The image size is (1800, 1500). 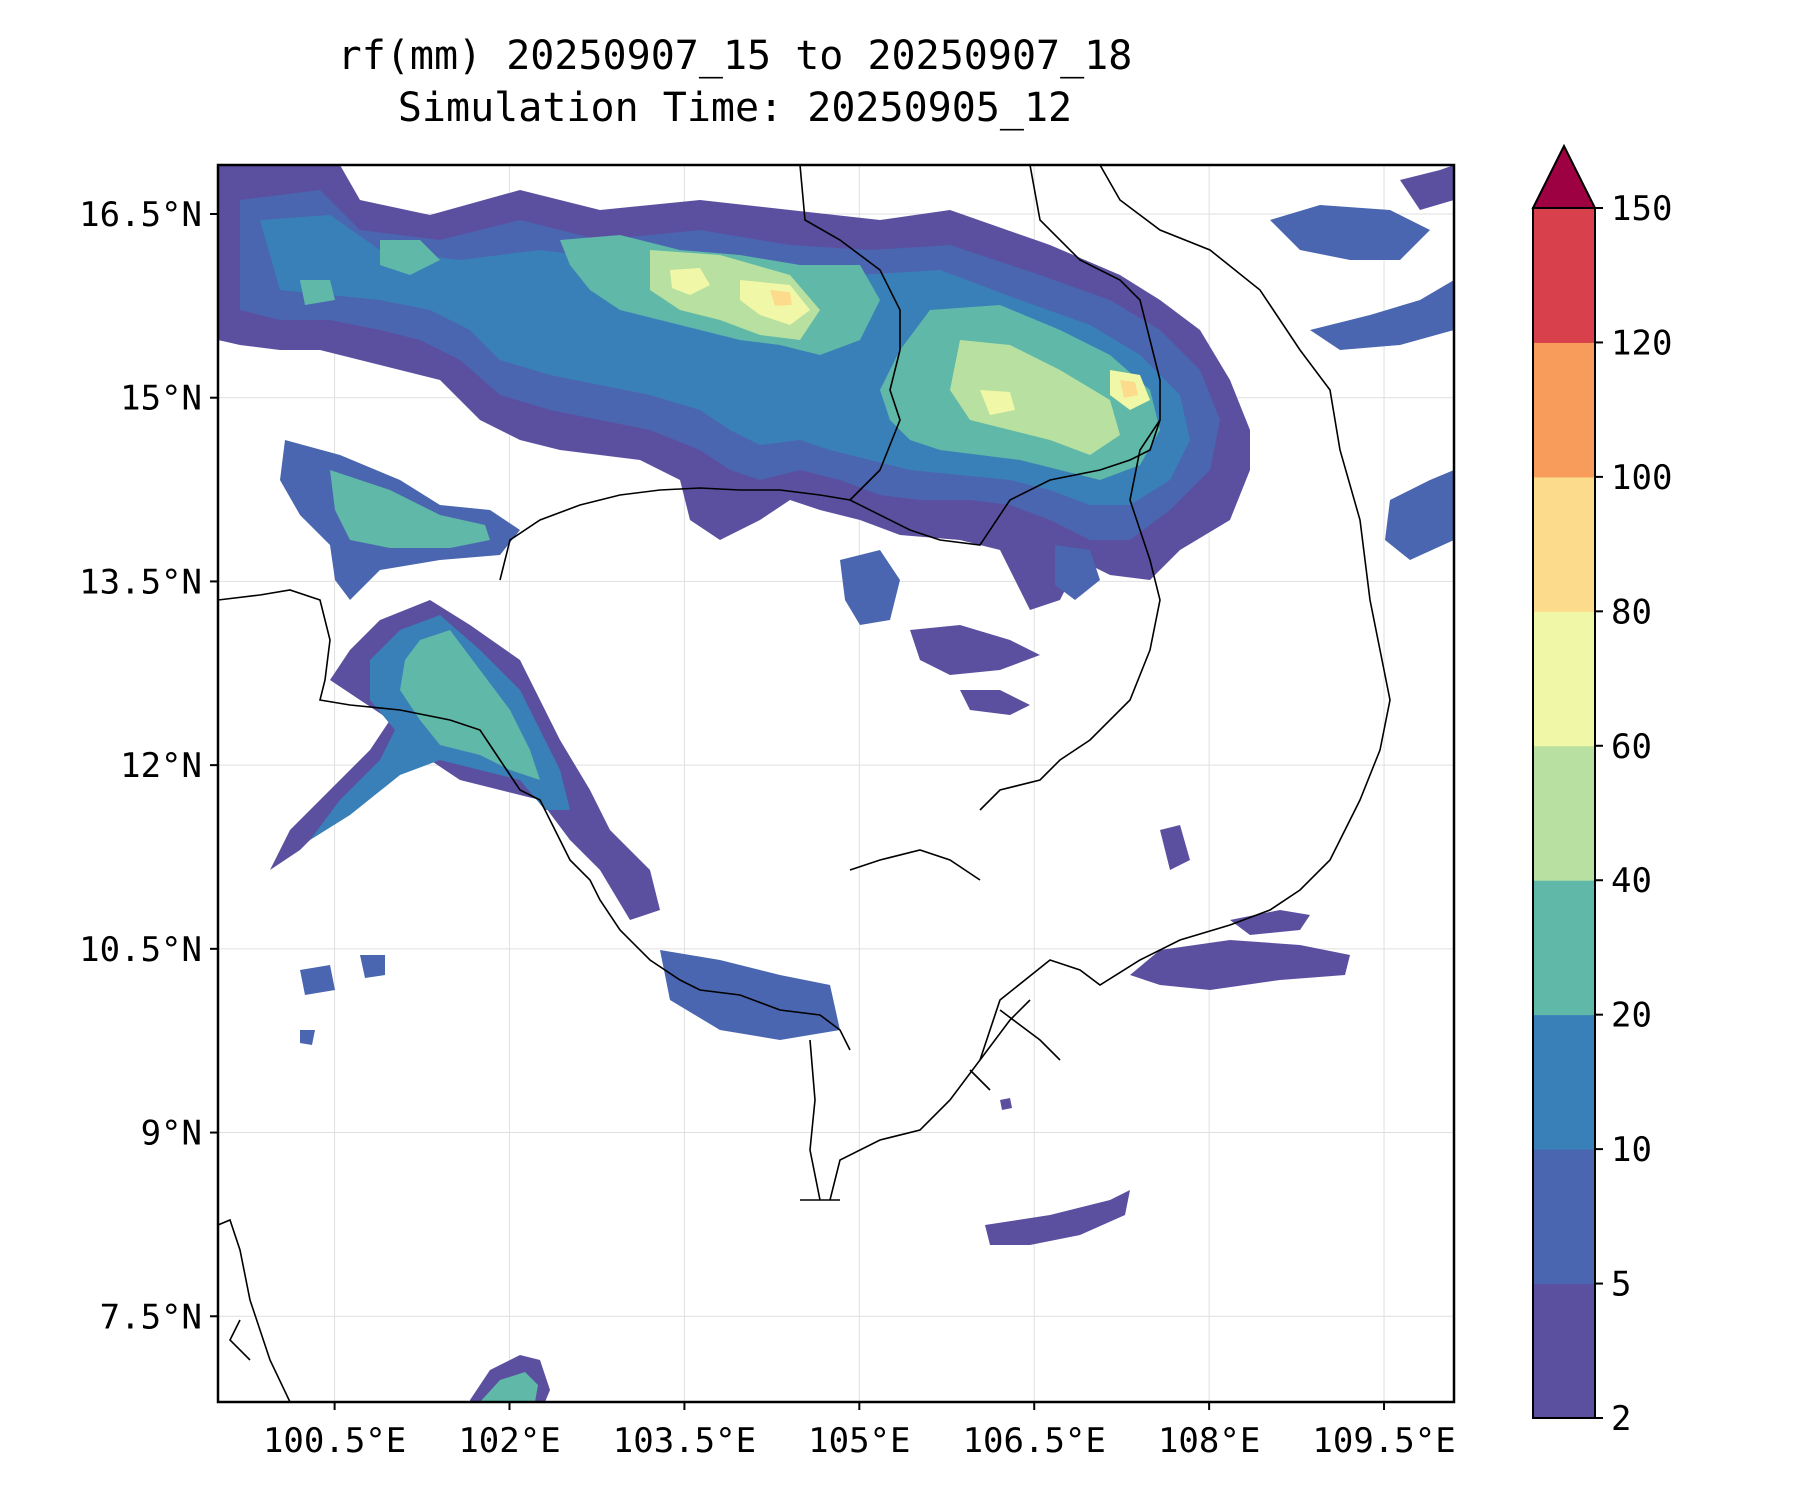 I want to click on rain-gulf-coast, so click(x=555, y=822).